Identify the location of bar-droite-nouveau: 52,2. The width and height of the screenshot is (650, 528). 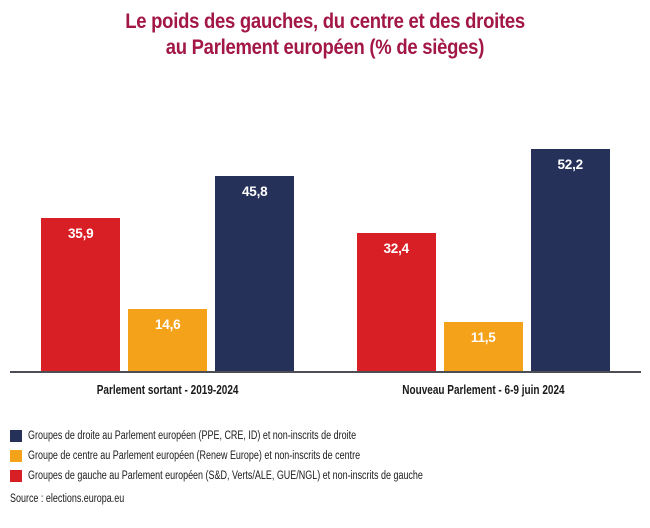
(570, 260).